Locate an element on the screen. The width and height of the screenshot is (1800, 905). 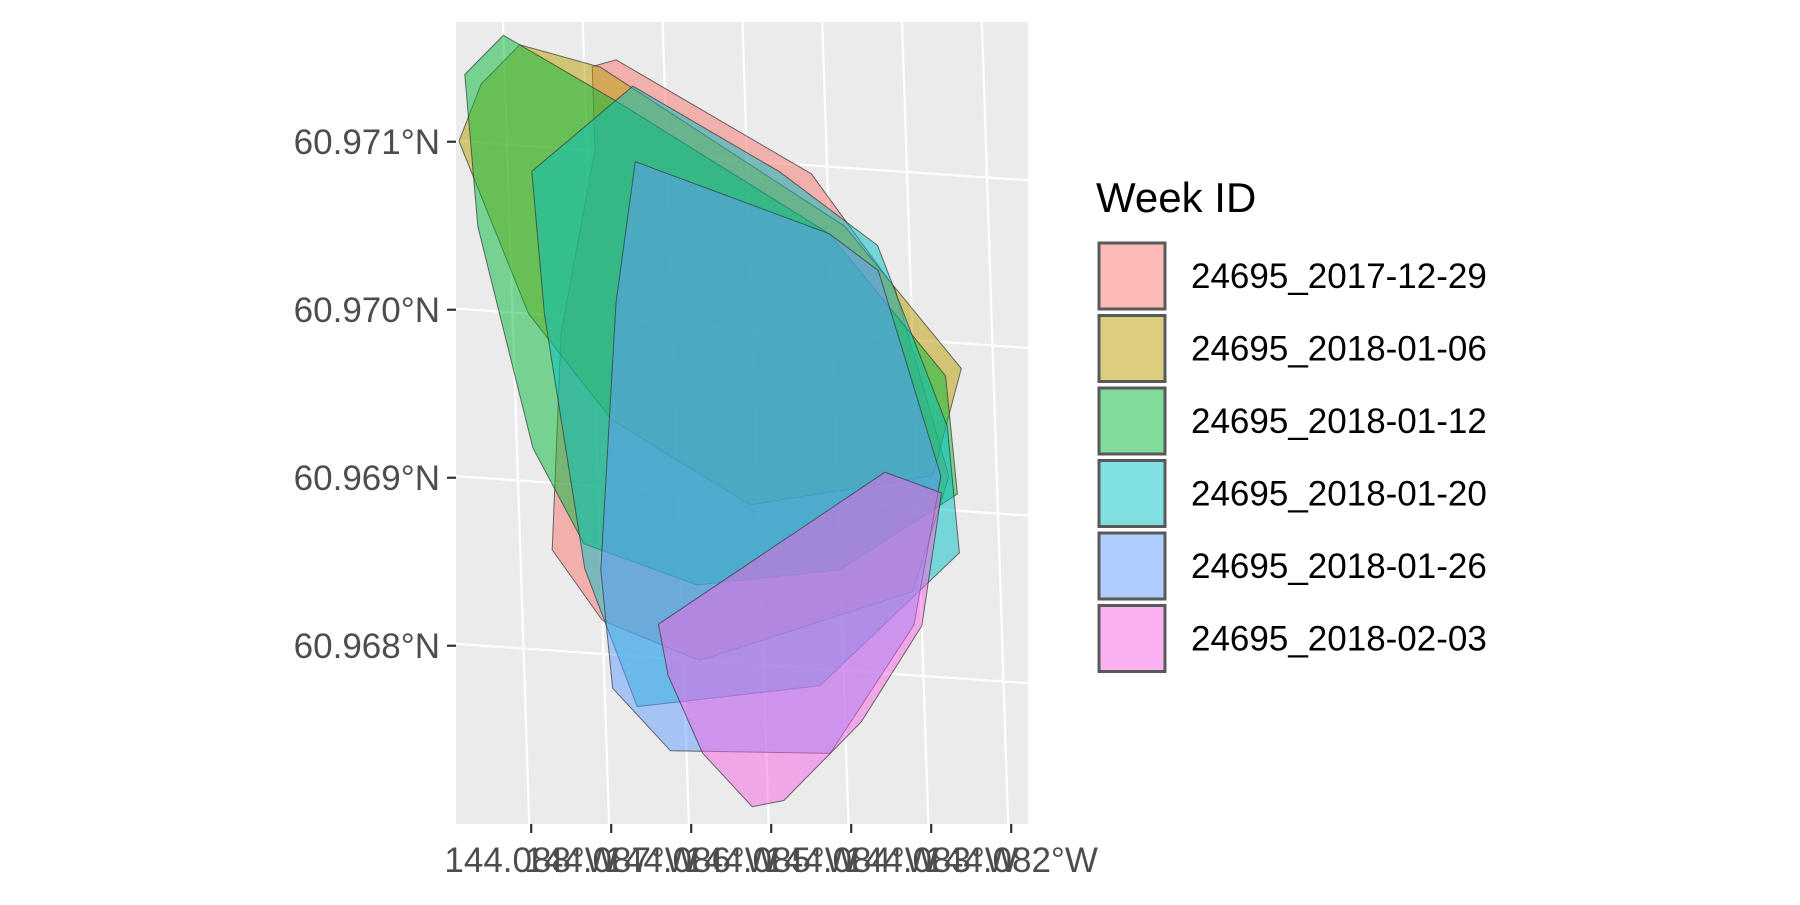
y-axis: 60.971°N 60.970°N 60.969°N 60.968°N is located at coordinates (375, 394).